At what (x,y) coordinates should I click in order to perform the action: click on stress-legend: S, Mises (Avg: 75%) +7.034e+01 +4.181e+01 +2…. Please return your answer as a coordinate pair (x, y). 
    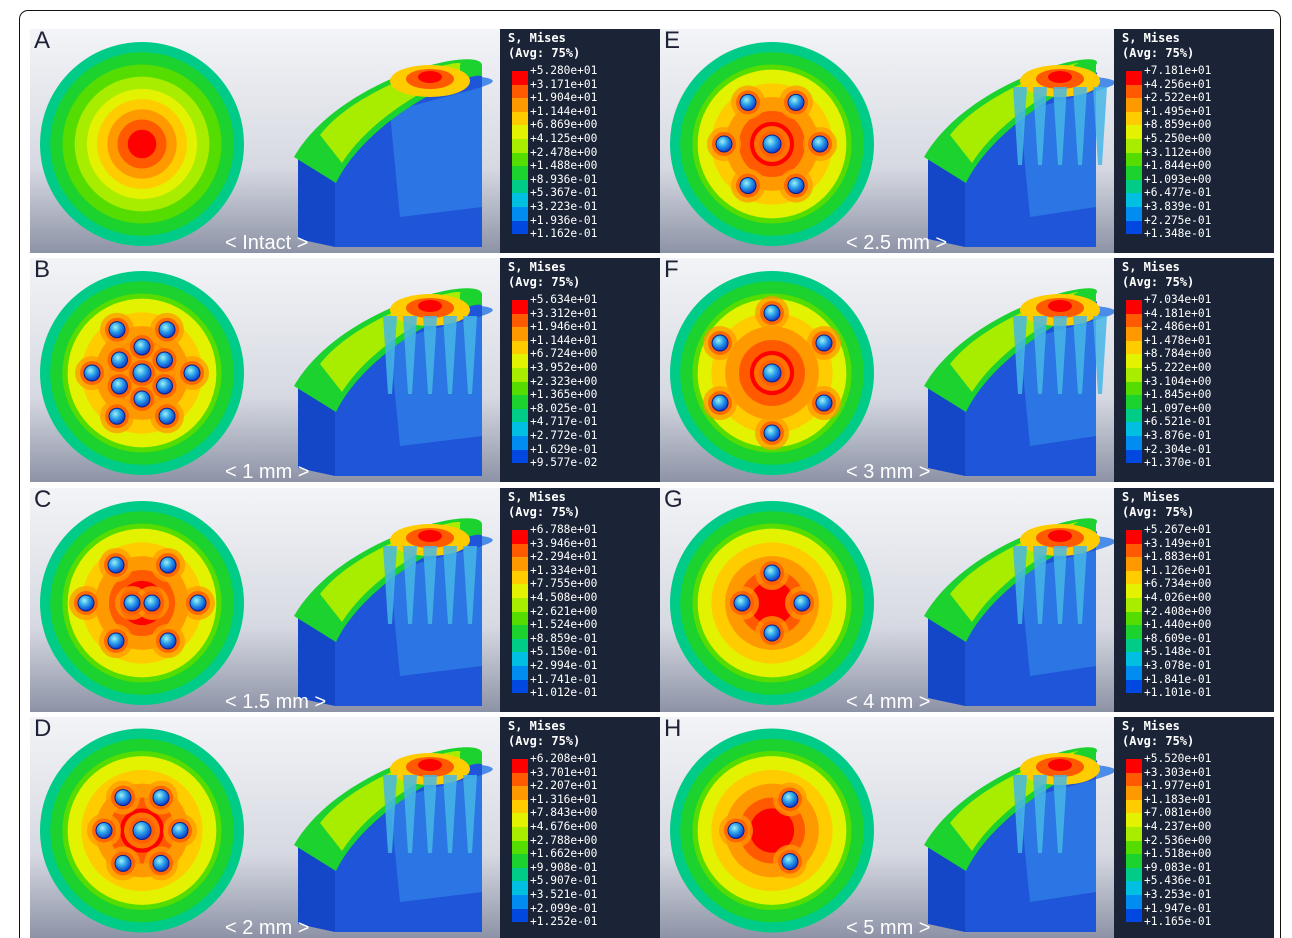
    Looking at the image, I should click on (1194, 370).